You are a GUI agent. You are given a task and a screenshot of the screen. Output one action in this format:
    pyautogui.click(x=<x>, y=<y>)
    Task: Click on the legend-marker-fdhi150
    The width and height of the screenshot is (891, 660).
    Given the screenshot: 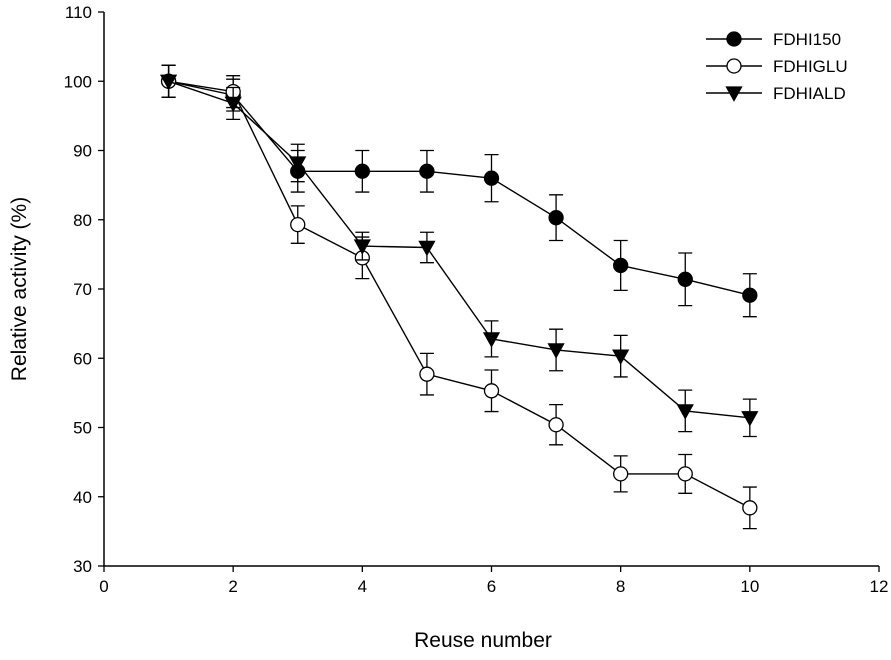 What is the action you would take?
    pyautogui.click(x=734, y=39)
    